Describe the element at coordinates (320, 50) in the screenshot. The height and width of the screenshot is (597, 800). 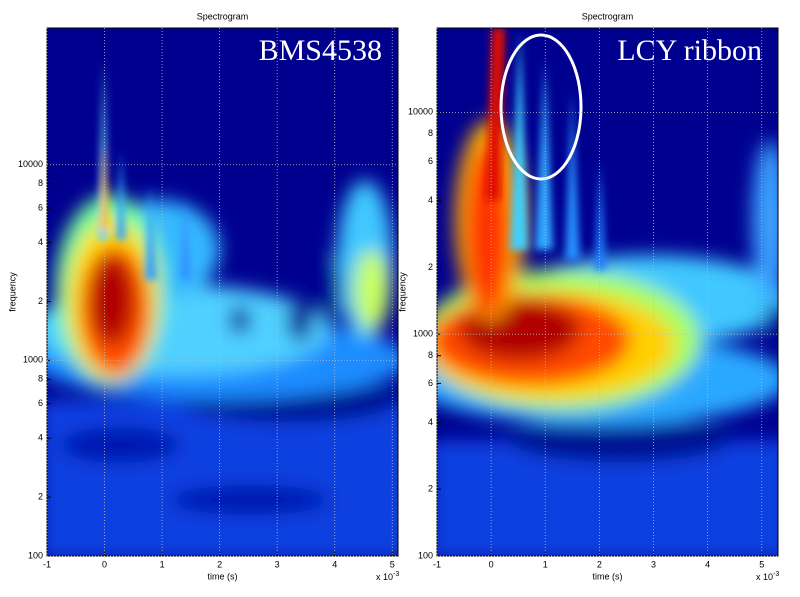
I see `annotation: BMS4538` at that location.